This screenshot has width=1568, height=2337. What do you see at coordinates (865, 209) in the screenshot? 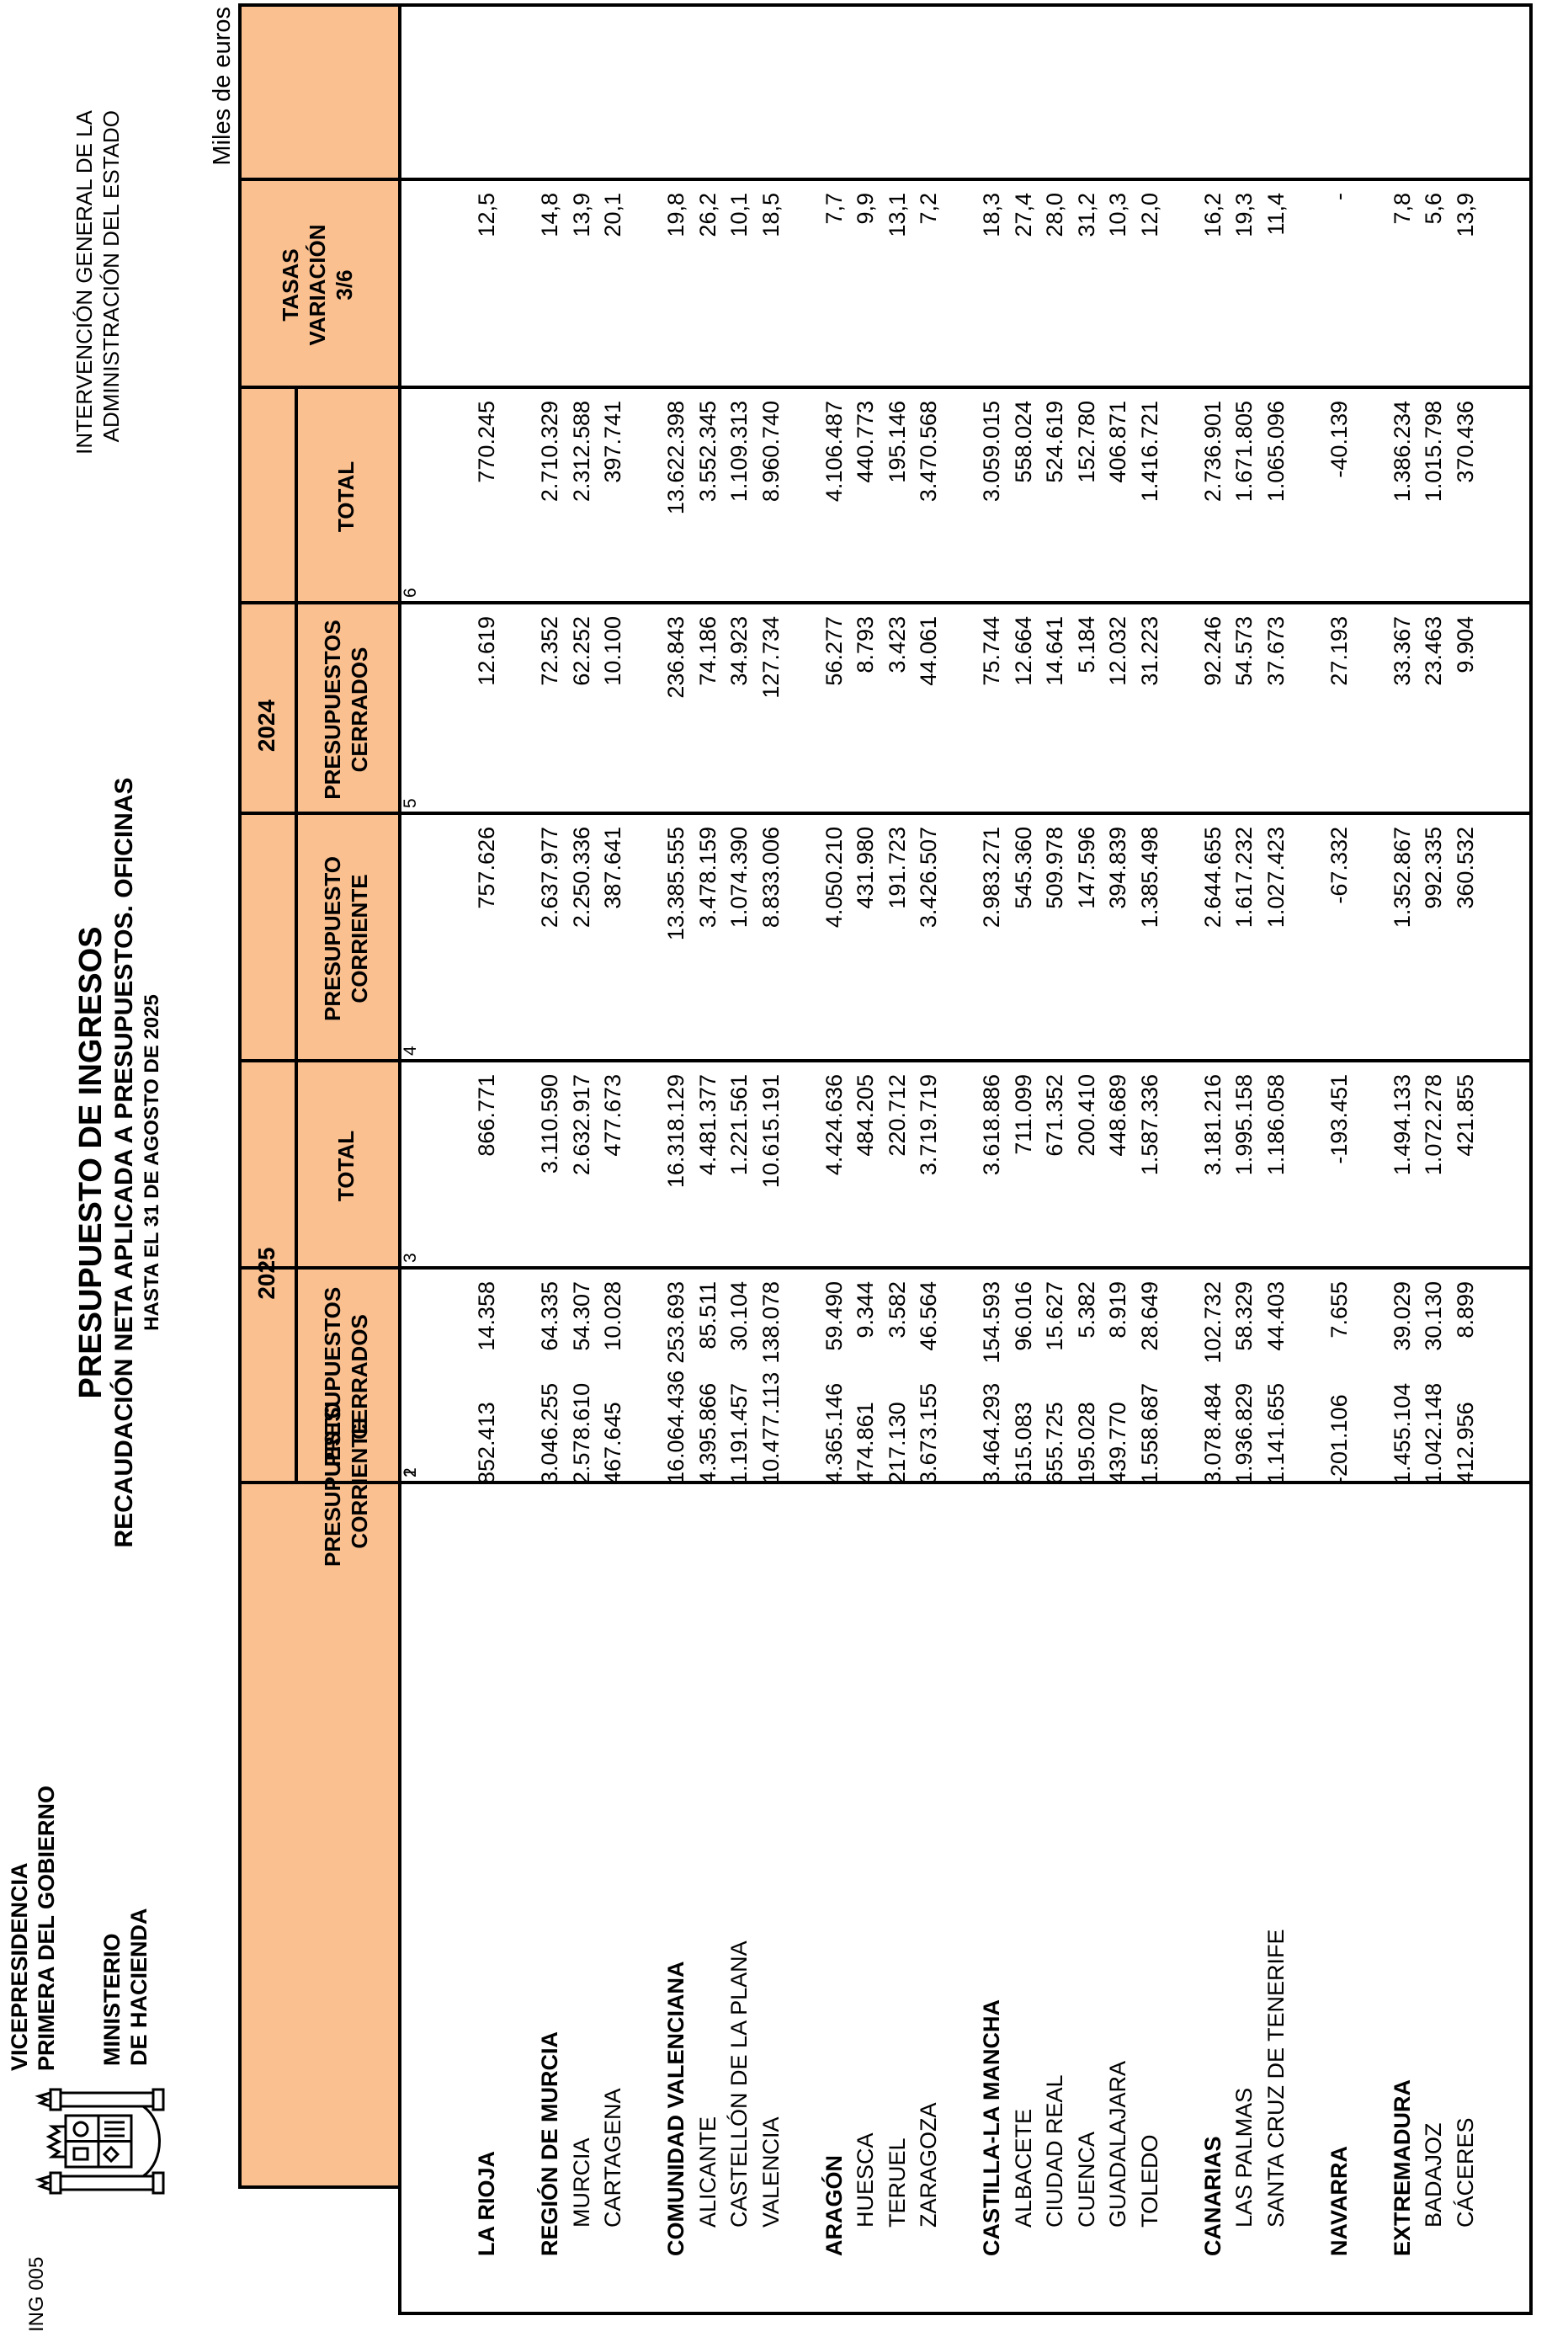
I see `value-cell-col-tasas: 9,9` at bounding box center [865, 209].